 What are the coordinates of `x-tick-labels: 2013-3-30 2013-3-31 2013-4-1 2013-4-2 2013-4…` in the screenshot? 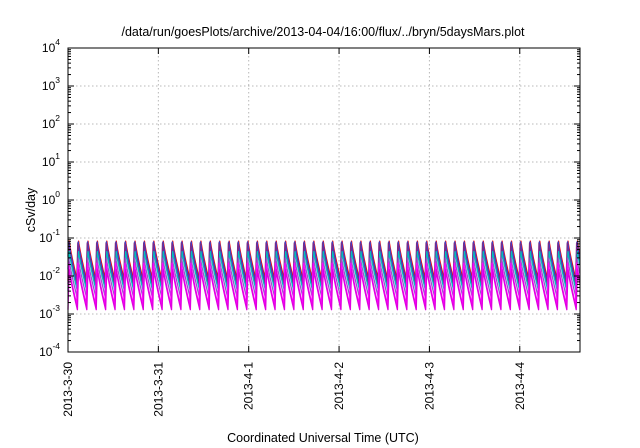 It's located at (294, 389).